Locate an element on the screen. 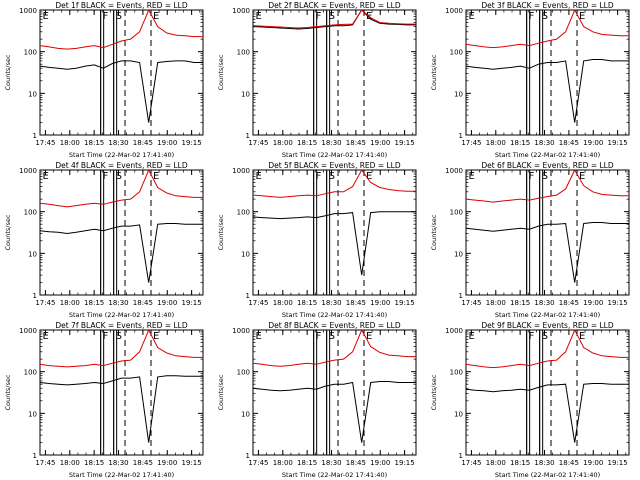 This screenshot has height=480, width=640. panel-title: Det 2f BLACK = Events, RED = LLD is located at coordinates (334, 5).